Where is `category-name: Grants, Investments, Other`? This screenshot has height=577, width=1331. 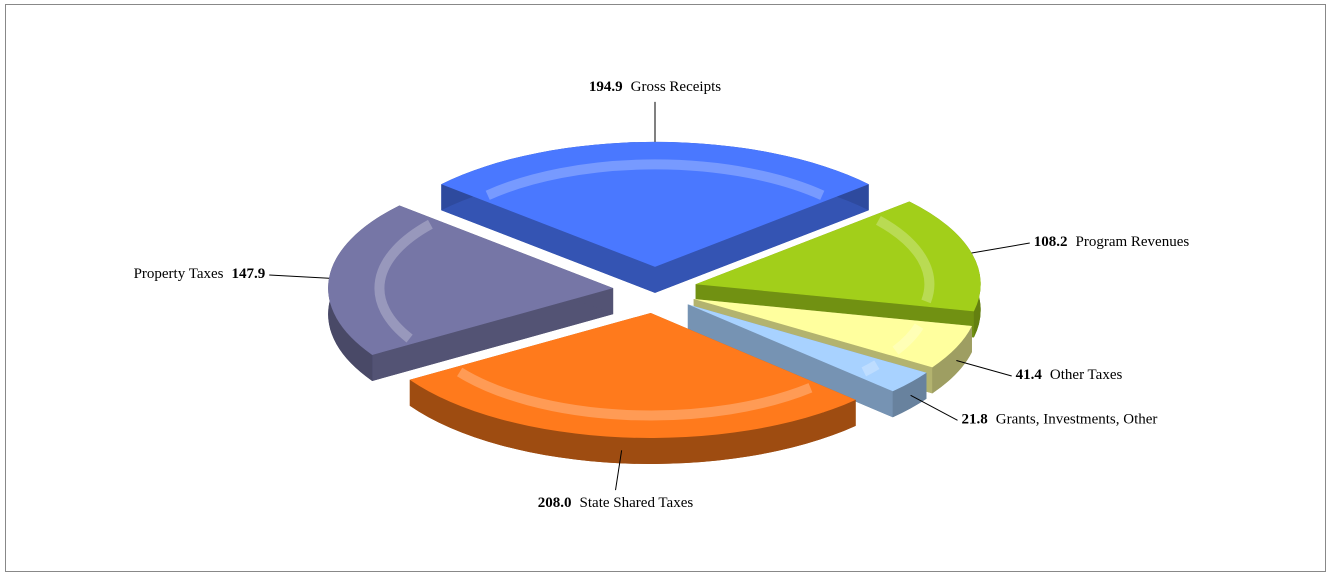 category-name: Grants, Investments, Other is located at coordinates (1077, 420).